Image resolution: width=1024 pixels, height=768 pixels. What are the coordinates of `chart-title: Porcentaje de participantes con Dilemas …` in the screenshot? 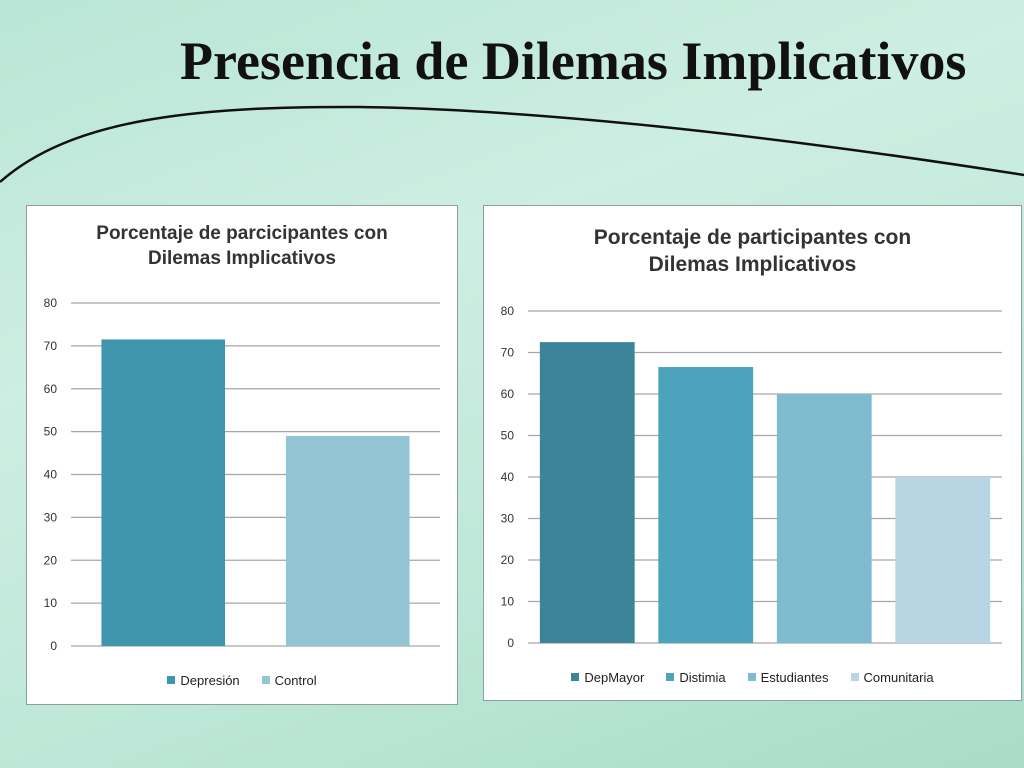 It's located at (752, 251).